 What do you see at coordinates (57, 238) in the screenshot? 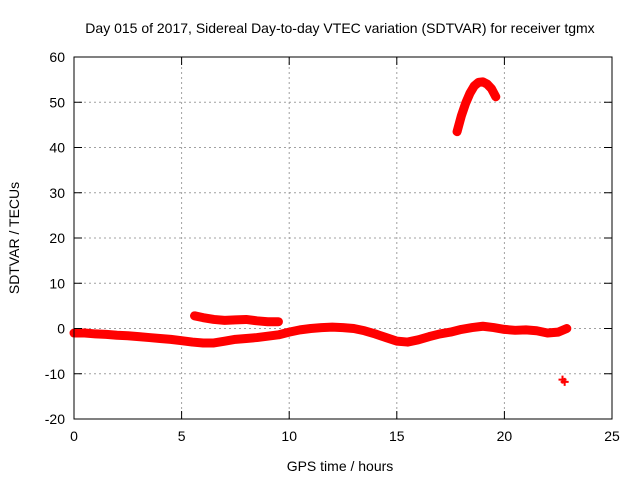
I see `y-tick-label: 20` at bounding box center [57, 238].